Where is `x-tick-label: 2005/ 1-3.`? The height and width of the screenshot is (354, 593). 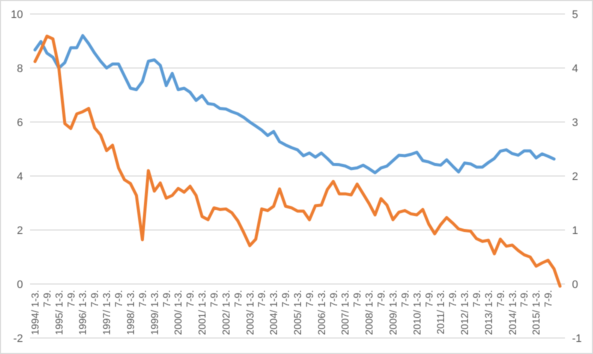
x-tick-label: 2005/ 1-3. is located at coordinates (298, 313).